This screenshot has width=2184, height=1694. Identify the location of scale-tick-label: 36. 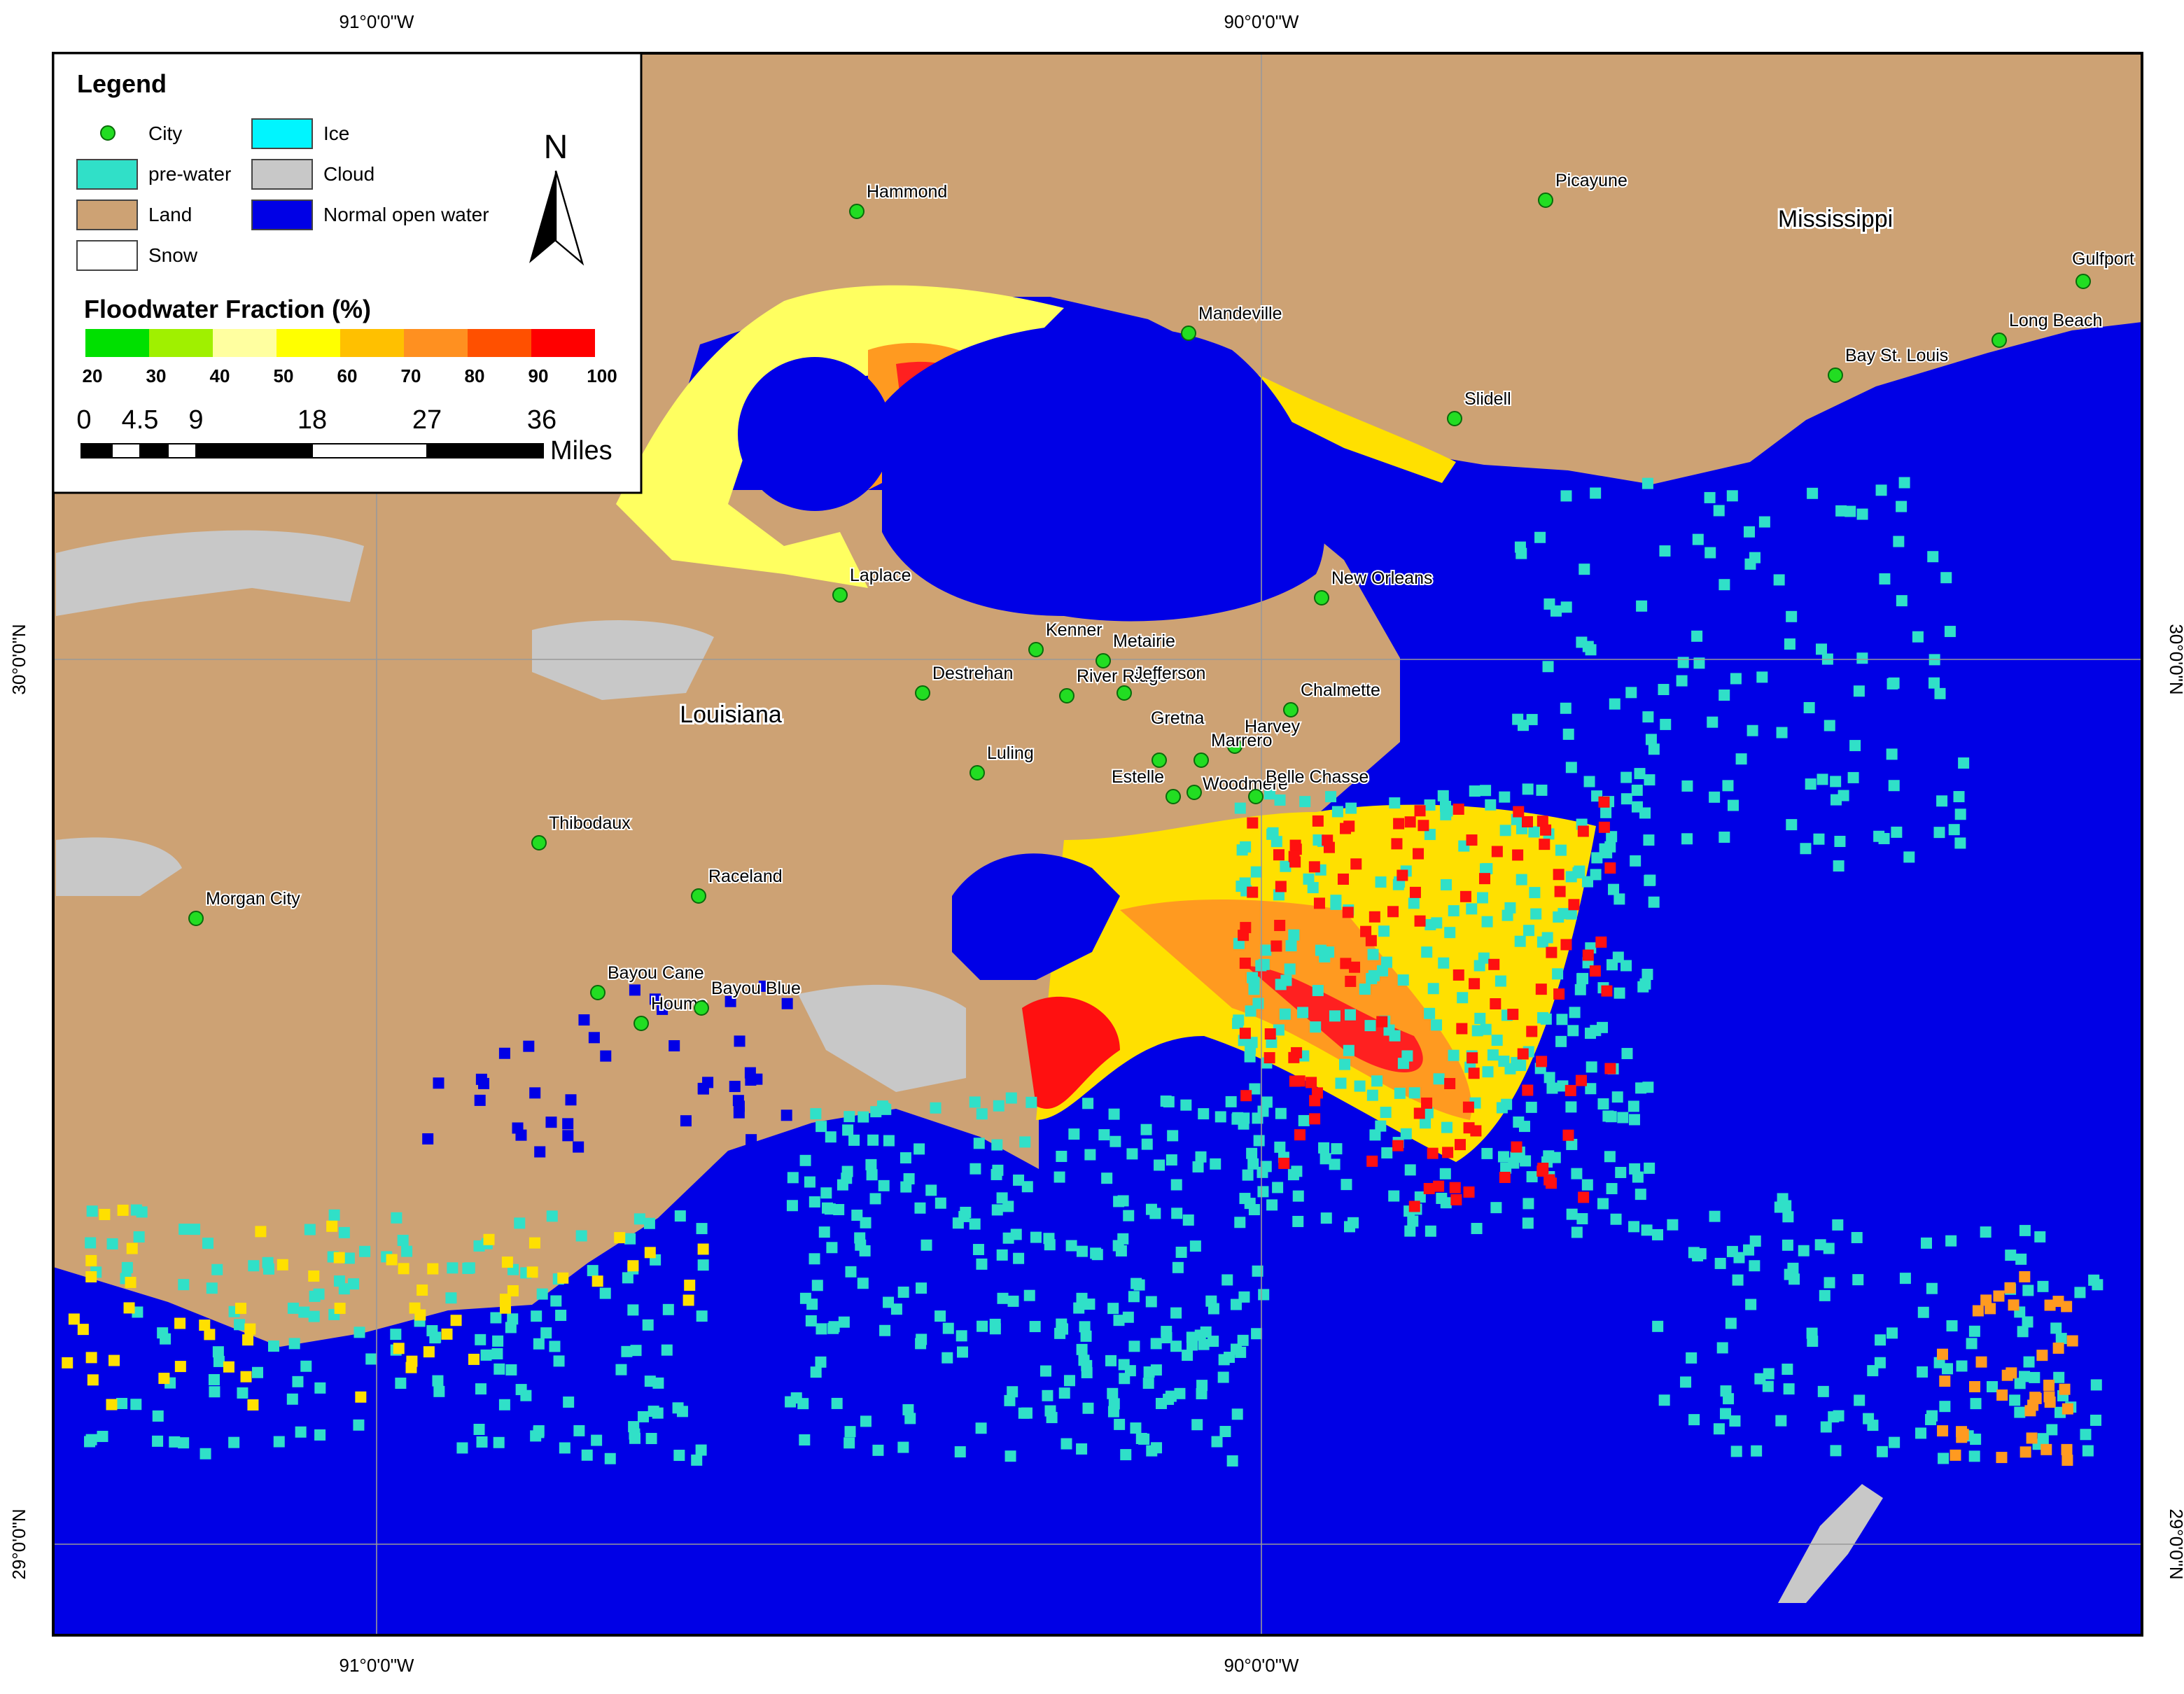
(541, 420).